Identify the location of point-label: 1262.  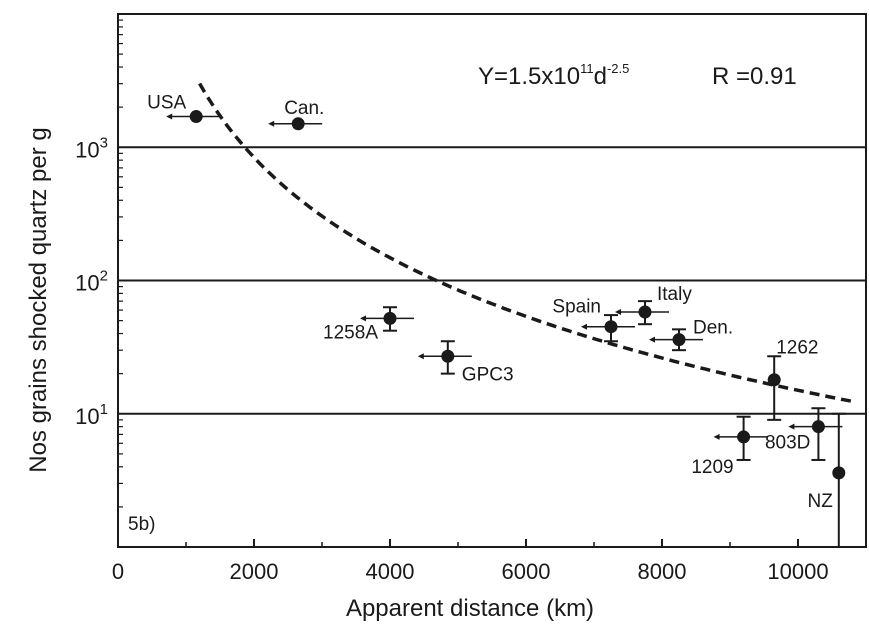
(797, 348).